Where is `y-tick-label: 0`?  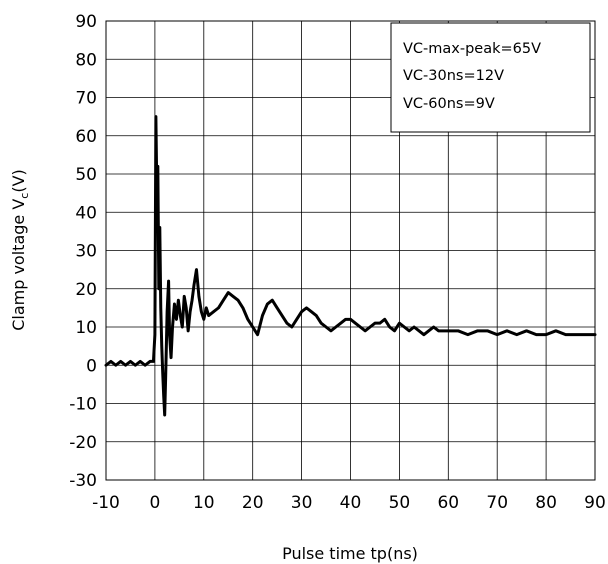
y-tick-label: 0 is located at coordinates (91, 366).